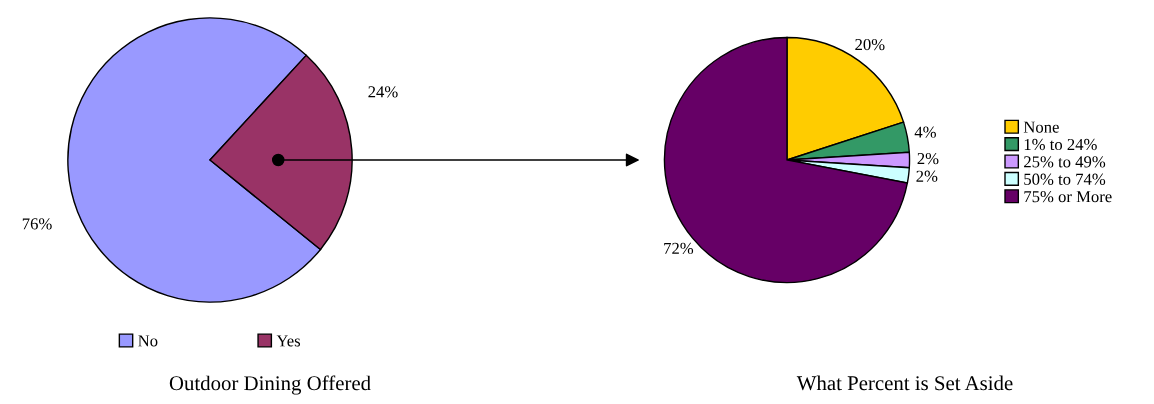 The width and height of the screenshot is (1154, 404). Describe the element at coordinates (1068, 196) in the screenshot. I see `legend-label: 75% or More` at that location.